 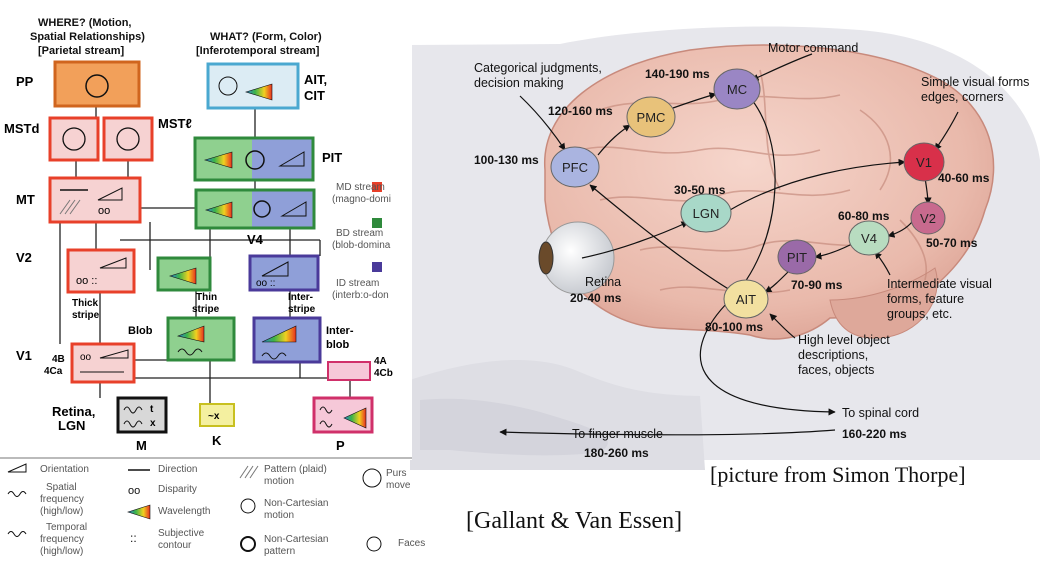 I want to click on node-mc-label: MC, so click(x=737, y=89).